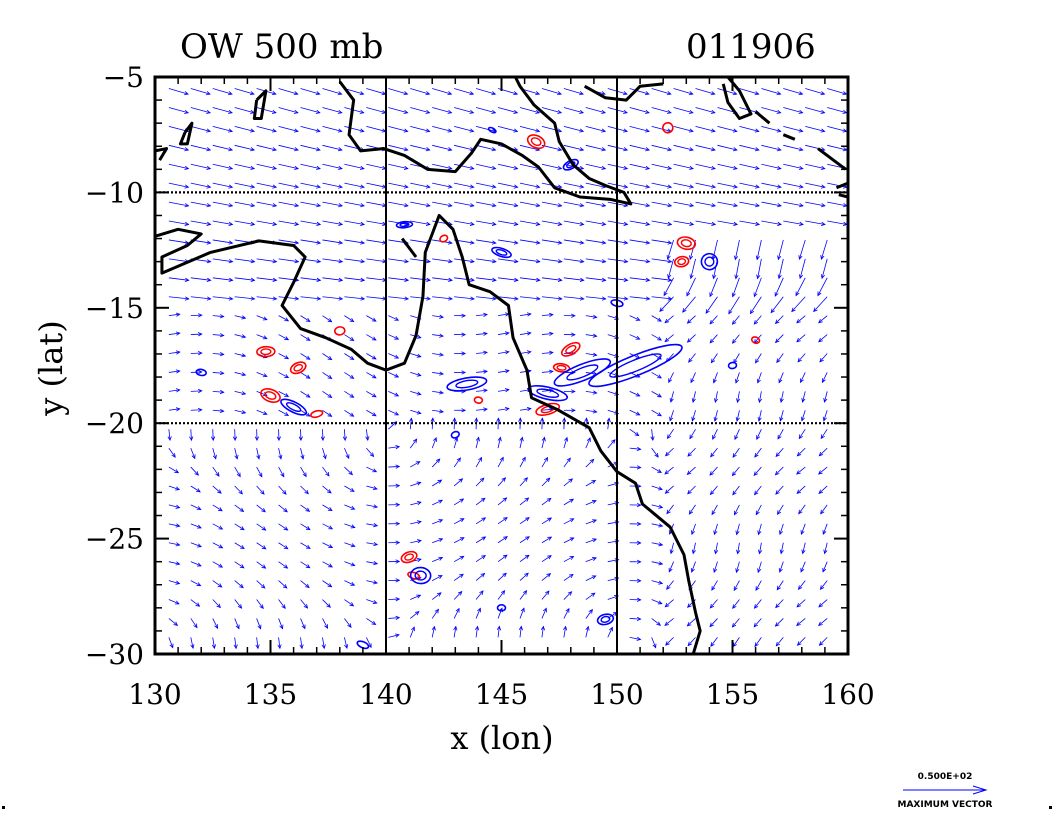 The image size is (1056, 814). Describe the element at coordinates (270, 694) in the screenshot. I see `x-tick-label: 135` at that location.